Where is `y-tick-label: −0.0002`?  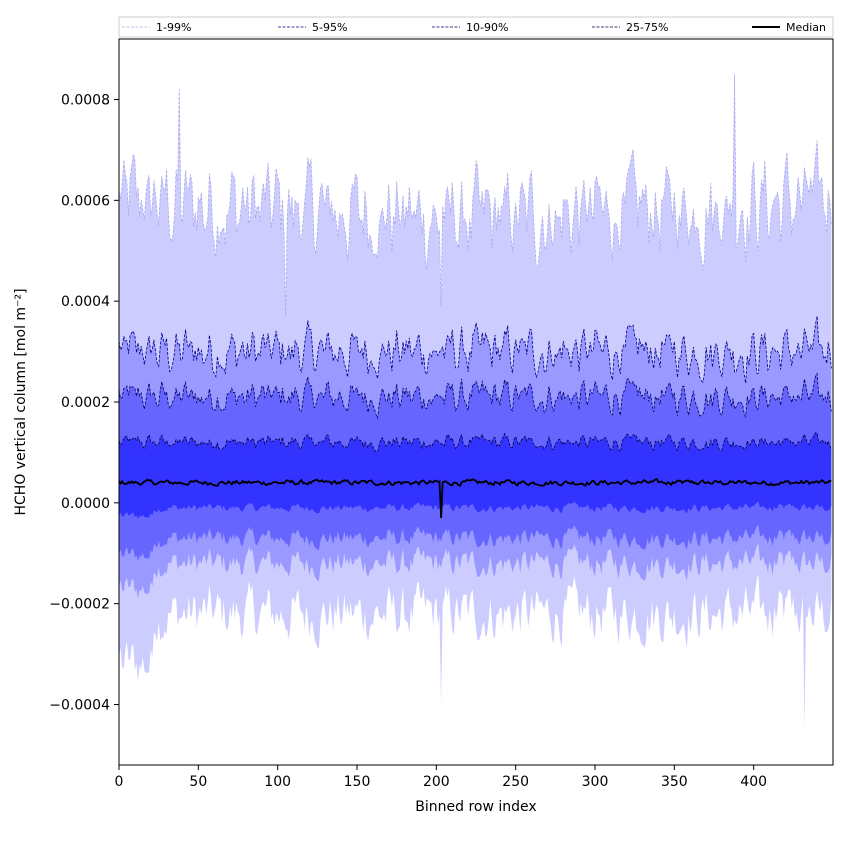 y-tick-label: −0.0002 is located at coordinates (79, 605).